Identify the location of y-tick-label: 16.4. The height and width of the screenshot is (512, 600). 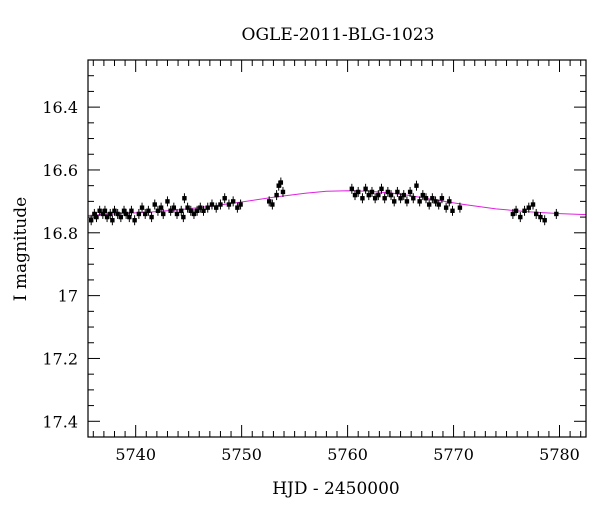
(60, 107).